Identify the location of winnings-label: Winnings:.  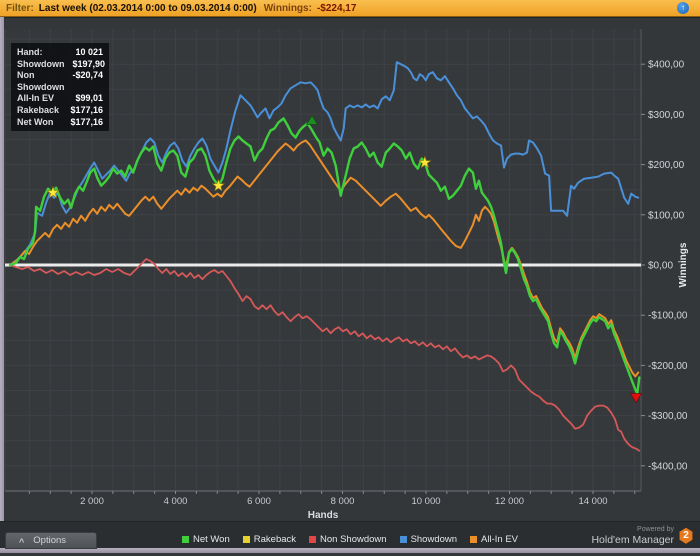
(287, 8).